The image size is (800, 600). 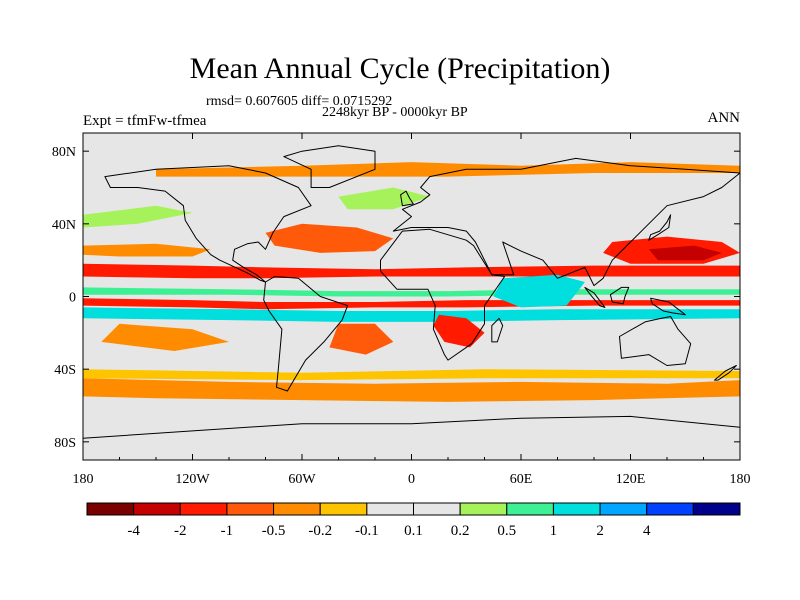 What do you see at coordinates (320, 531) in the screenshot?
I see `colorbar-label: -0.2` at bounding box center [320, 531].